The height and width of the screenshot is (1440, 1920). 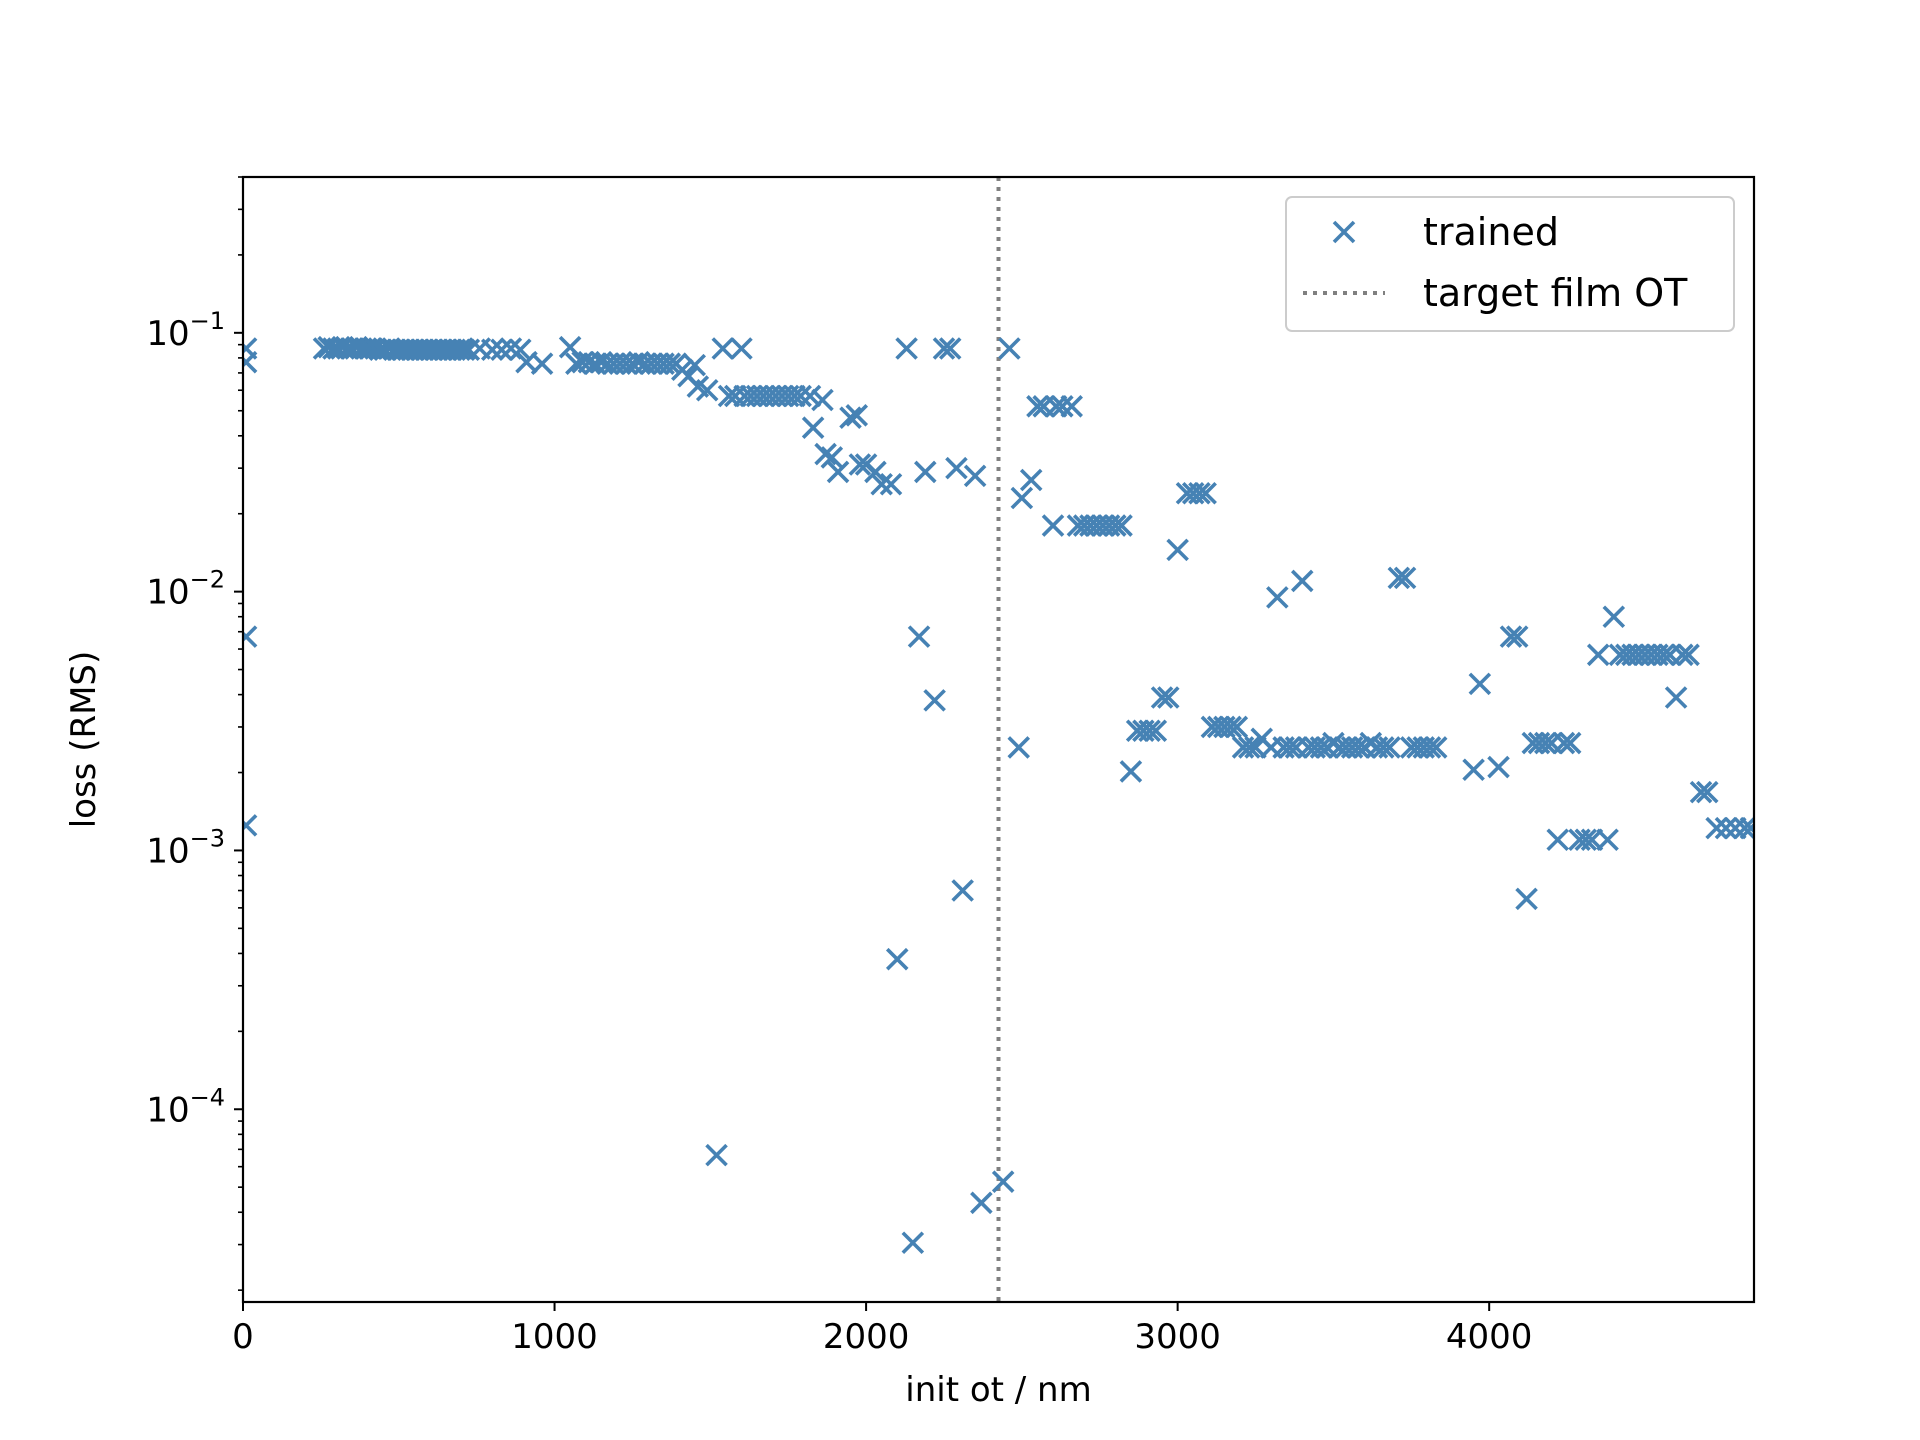 What do you see at coordinates (998, 1390) in the screenshot?
I see `x-axis-label: init ot / nm` at bounding box center [998, 1390].